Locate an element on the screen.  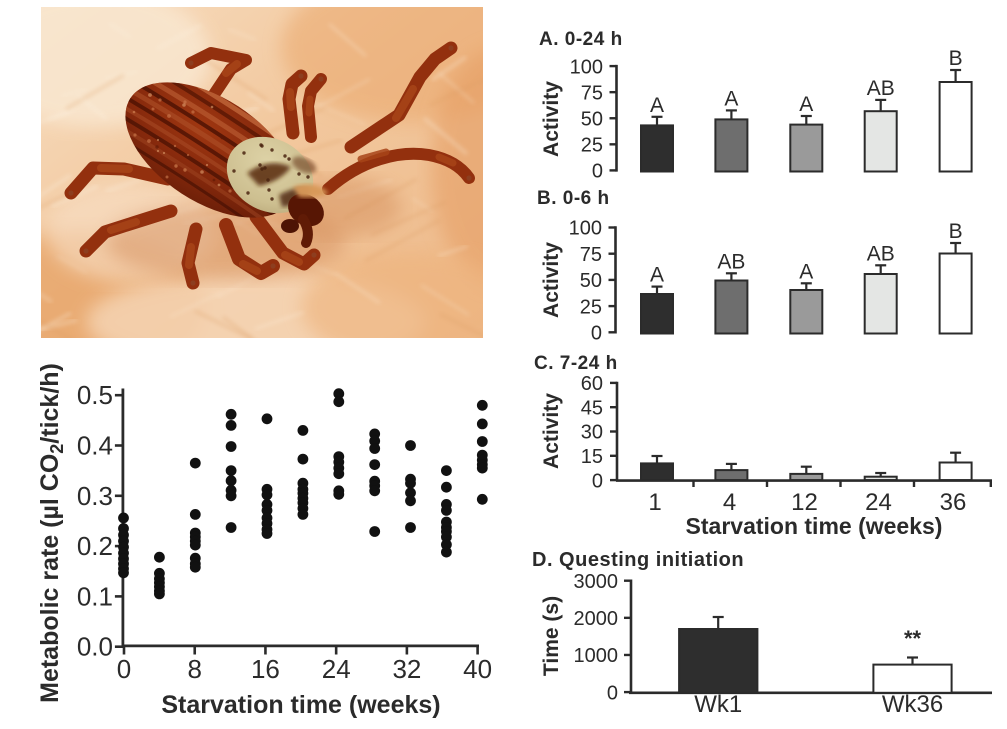
svg-text: 32 is located at coordinates (406, 669).